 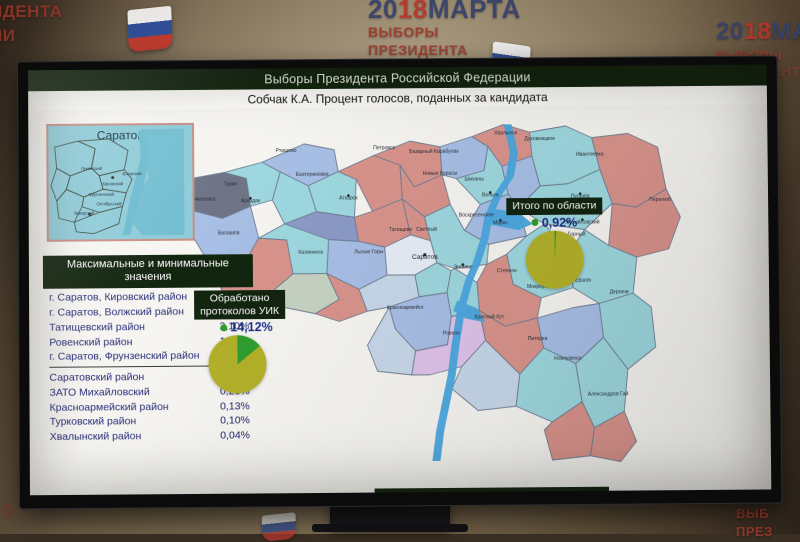 I want to click on map-district-label: Энгельс, so click(x=463, y=267).